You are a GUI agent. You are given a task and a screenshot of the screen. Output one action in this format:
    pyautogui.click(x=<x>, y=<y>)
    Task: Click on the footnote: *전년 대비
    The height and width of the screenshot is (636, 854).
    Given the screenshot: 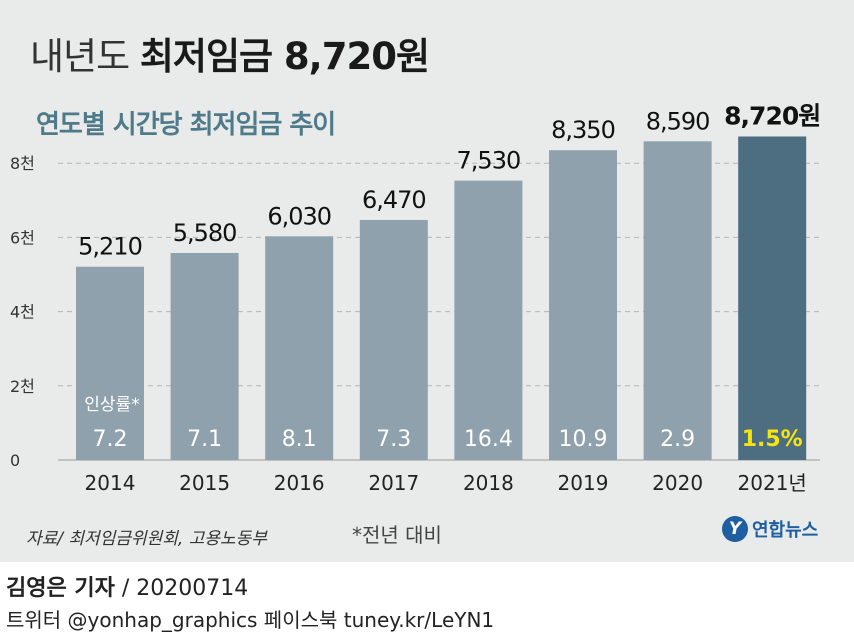 What is the action you would take?
    pyautogui.click(x=397, y=535)
    